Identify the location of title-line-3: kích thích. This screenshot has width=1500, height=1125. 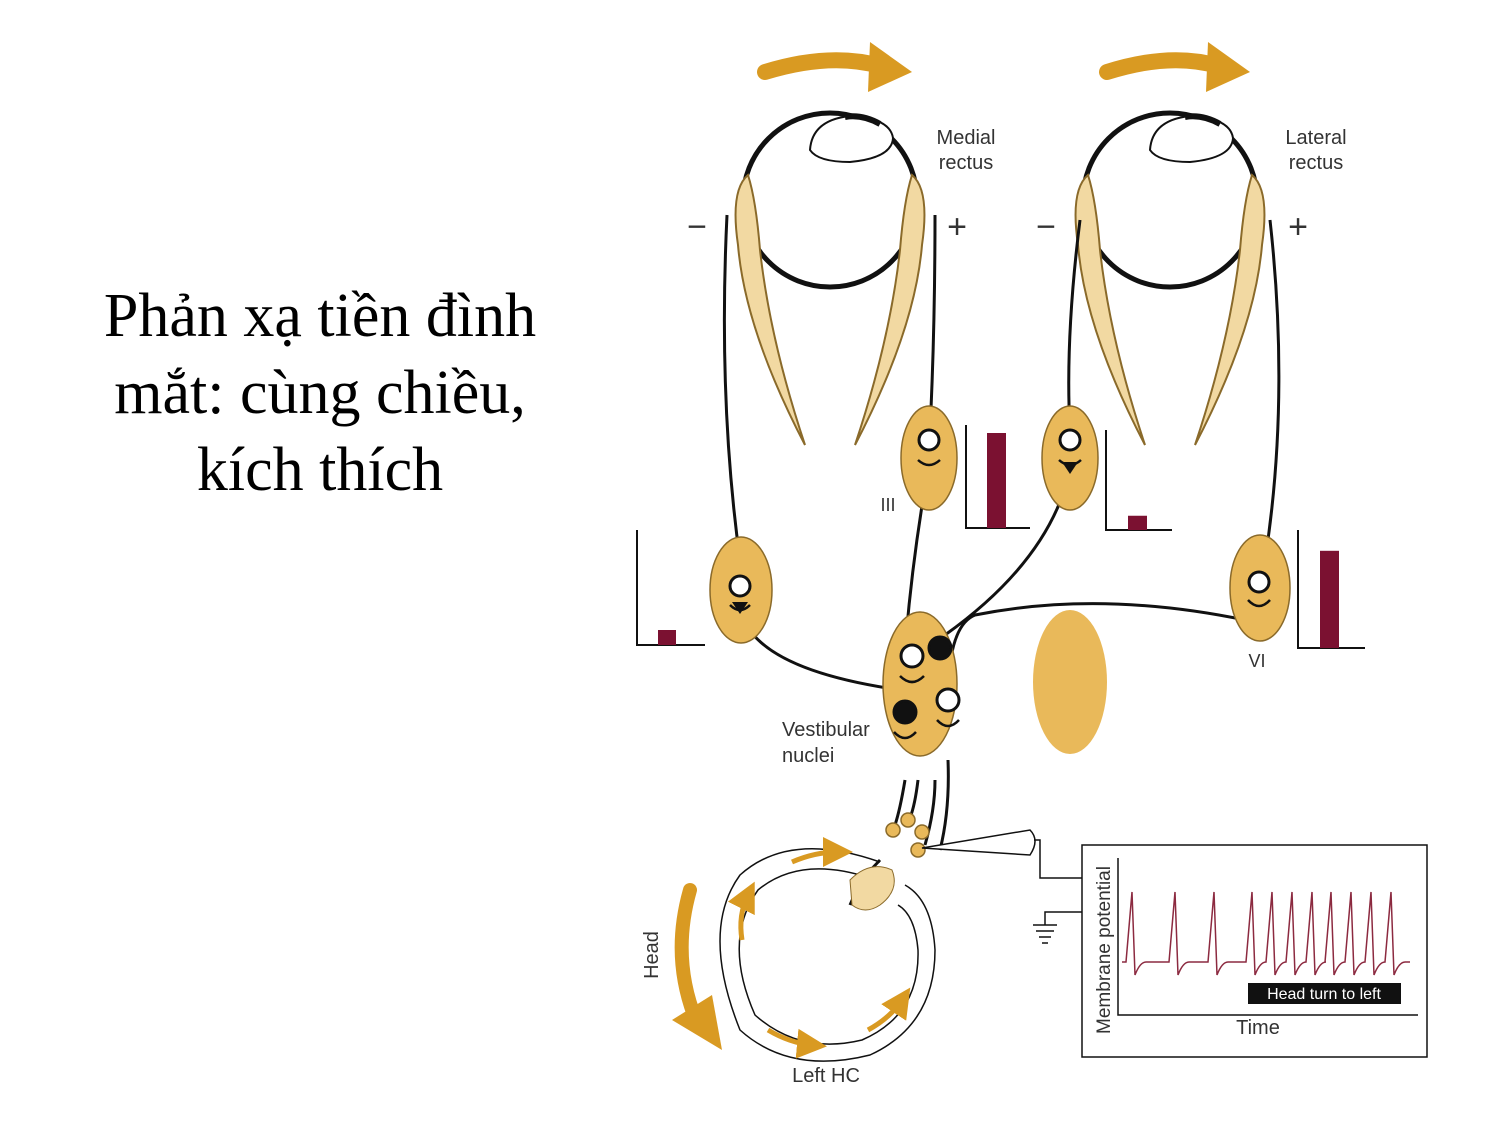
(320, 470).